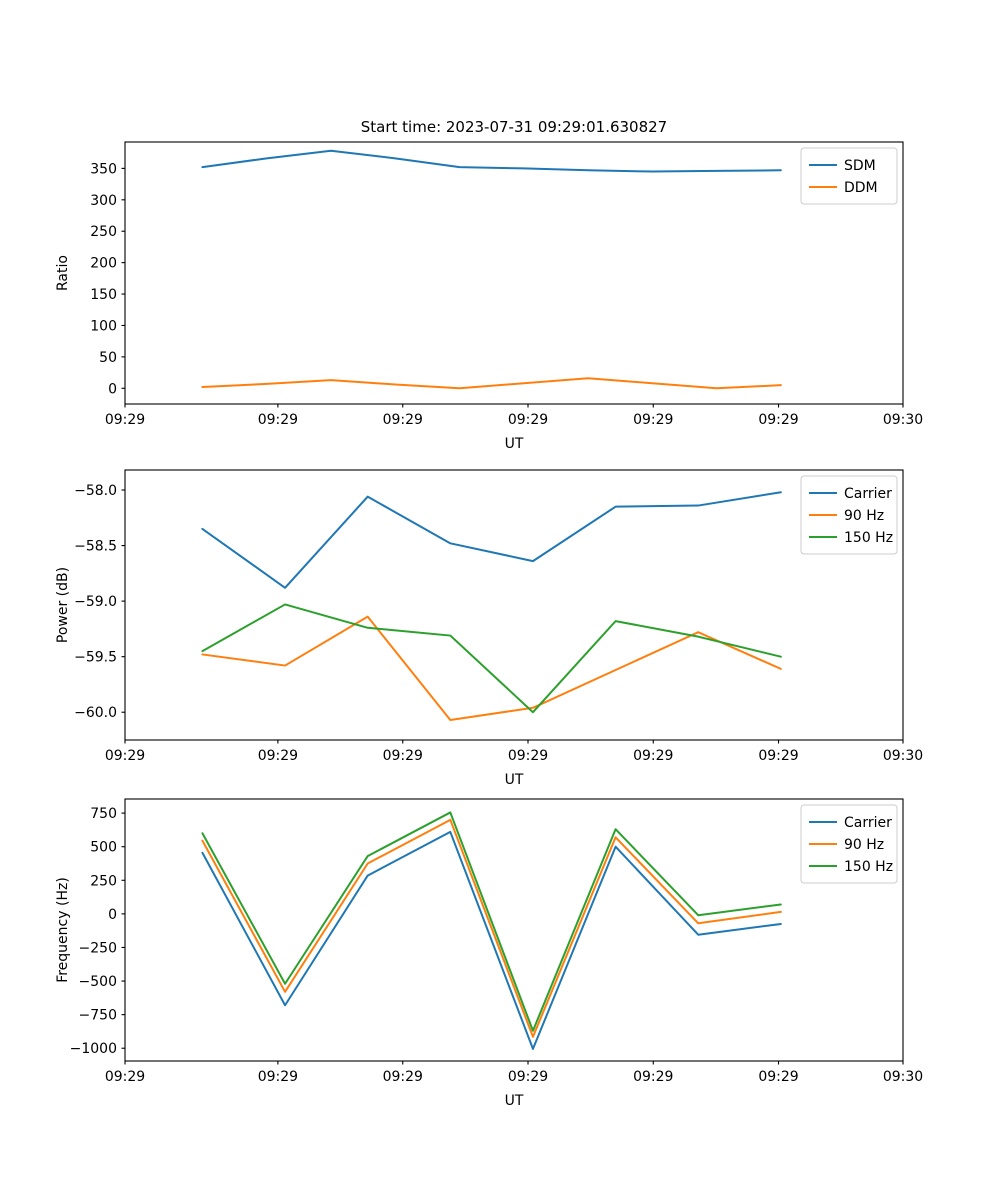 This screenshot has width=1000, height=1200. What do you see at coordinates (103, 169) in the screenshot?
I see `ytick-label-ratio: 350` at bounding box center [103, 169].